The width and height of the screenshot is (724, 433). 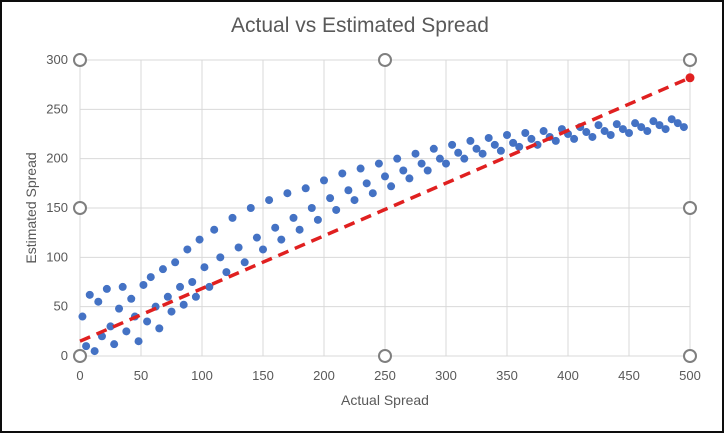 I want to click on trendline-end-point, so click(x=690, y=78).